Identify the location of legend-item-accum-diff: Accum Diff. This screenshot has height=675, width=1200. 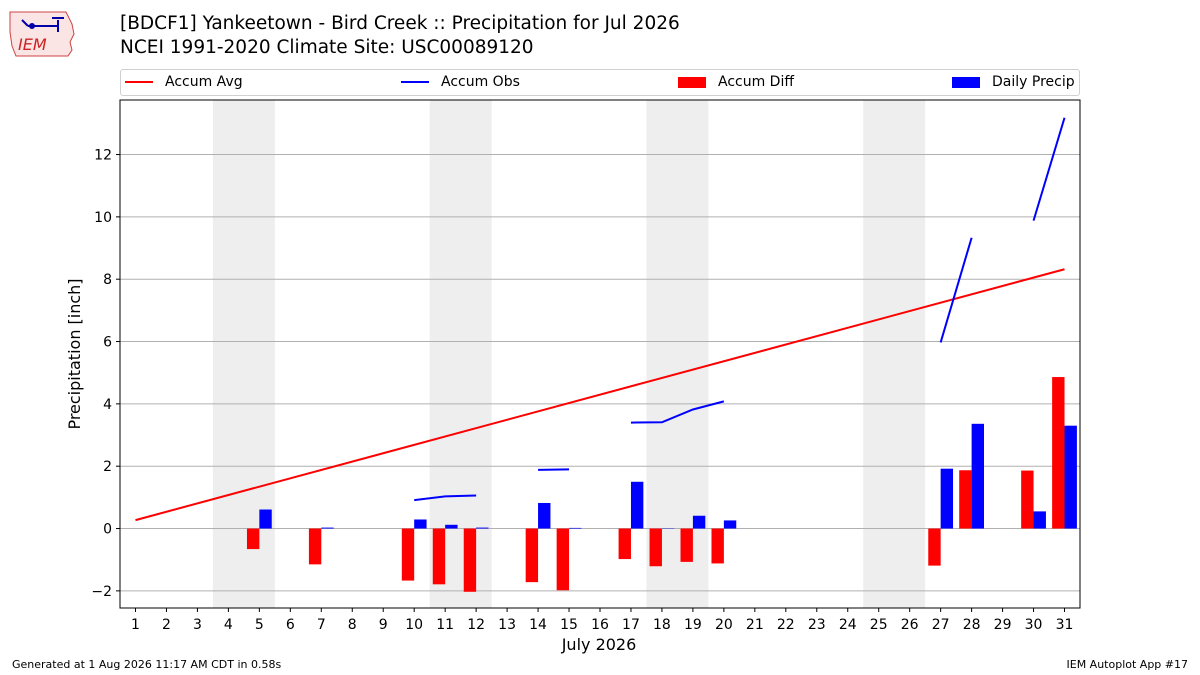
(736, 82).